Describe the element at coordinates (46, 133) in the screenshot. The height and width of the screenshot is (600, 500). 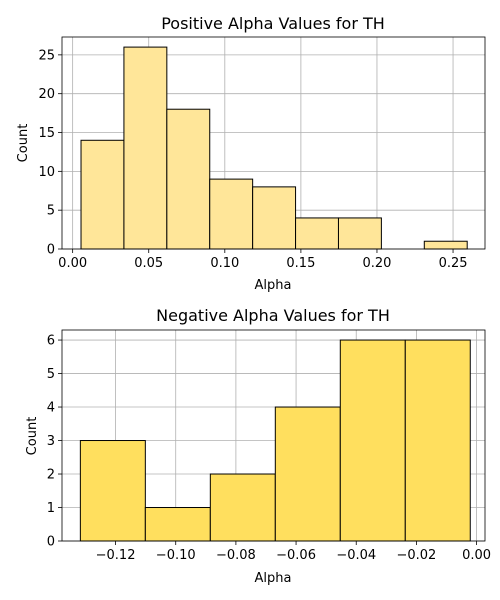
I see `y-tick-label: 15` at that location.